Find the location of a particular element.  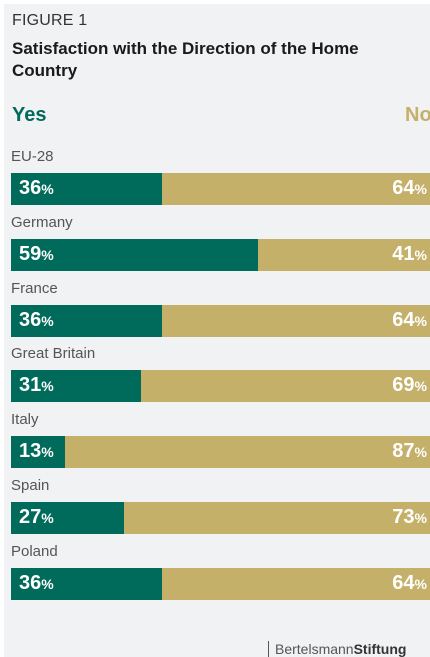

brand-logo: BertelsmannStiftung is located at coordinates (337, 649).